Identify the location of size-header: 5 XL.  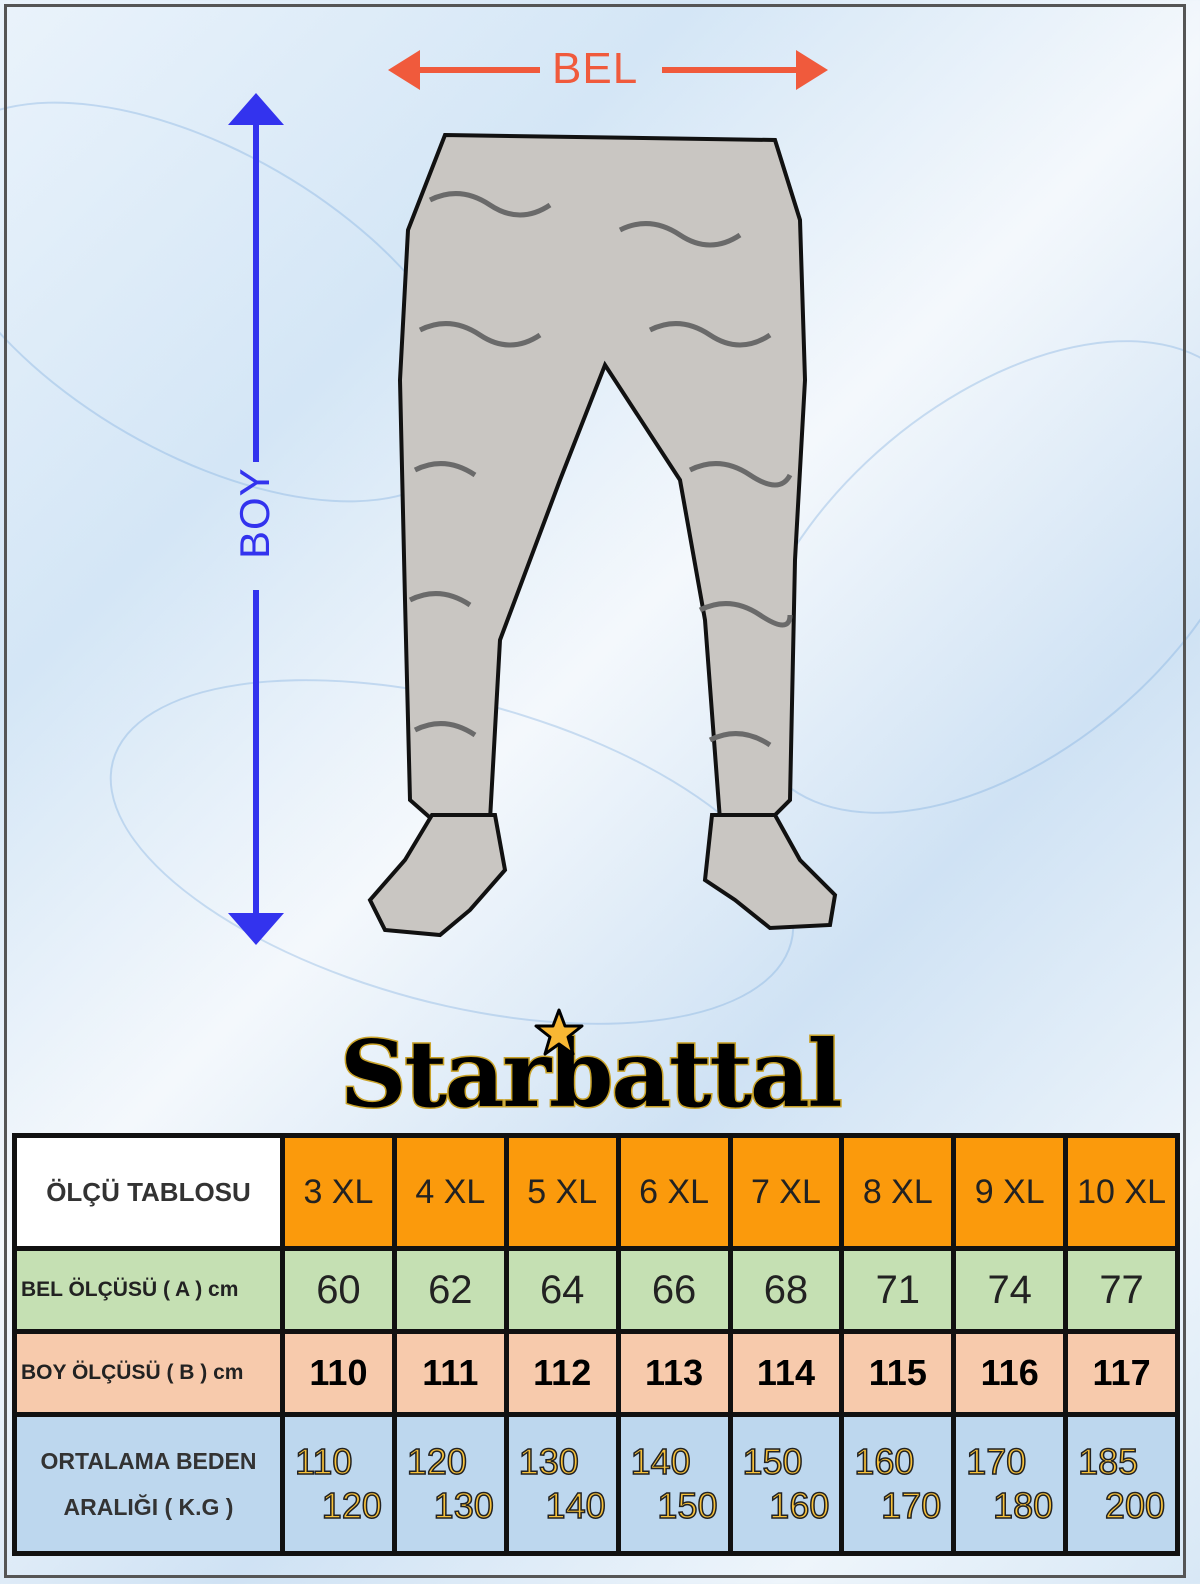
(562, 1192).